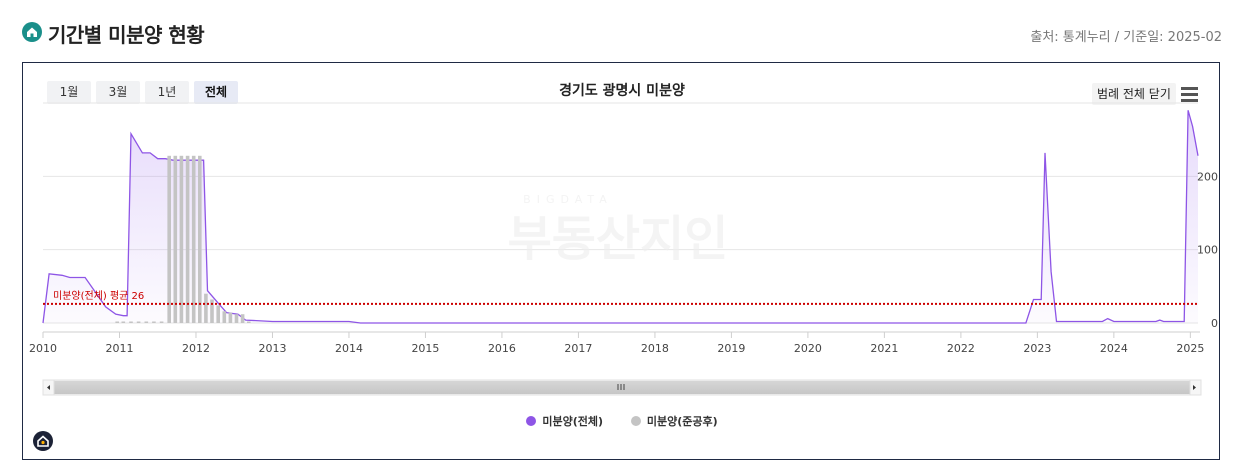 Image resolution: width=1235 pixels, height=472 pixels. I want to click on x-tick-label: 2020, so click(808, 348).